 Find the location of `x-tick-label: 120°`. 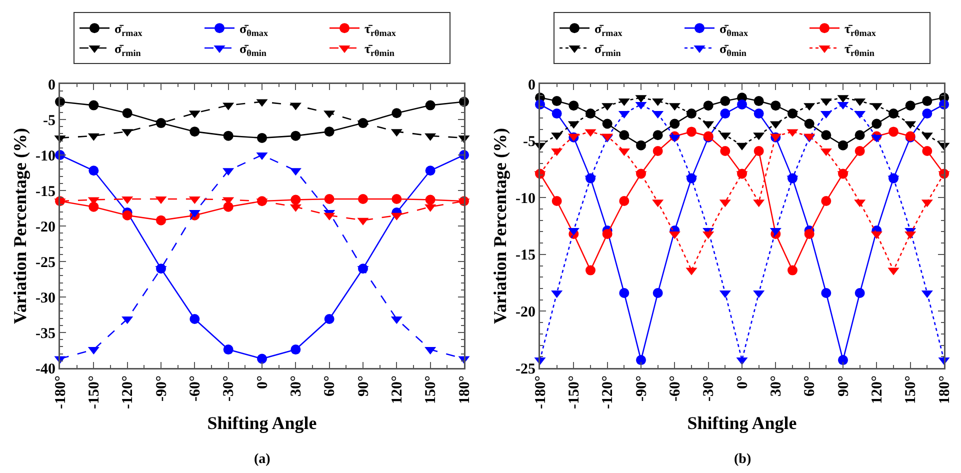

x-tick-label: 120° is located at coordinates (878, 390).